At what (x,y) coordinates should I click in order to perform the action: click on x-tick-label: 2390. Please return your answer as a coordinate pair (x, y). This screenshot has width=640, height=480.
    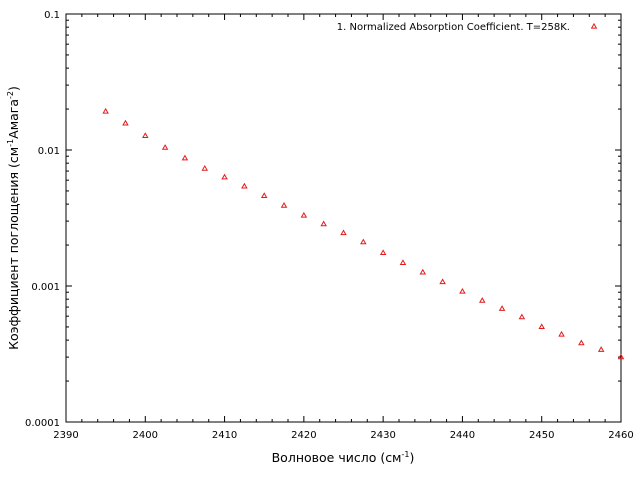
    Looking at the image, I should click on (65, 435).